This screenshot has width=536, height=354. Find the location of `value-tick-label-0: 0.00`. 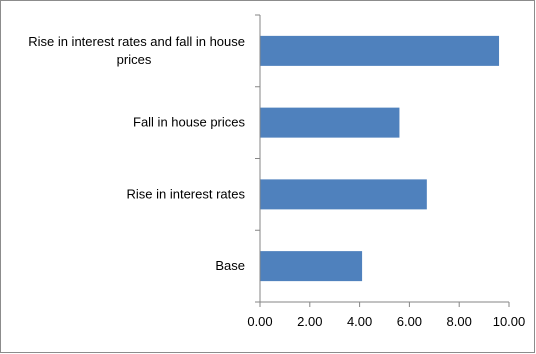

value-tick-label-0: 0.00 is located at coordinates (259, 321).